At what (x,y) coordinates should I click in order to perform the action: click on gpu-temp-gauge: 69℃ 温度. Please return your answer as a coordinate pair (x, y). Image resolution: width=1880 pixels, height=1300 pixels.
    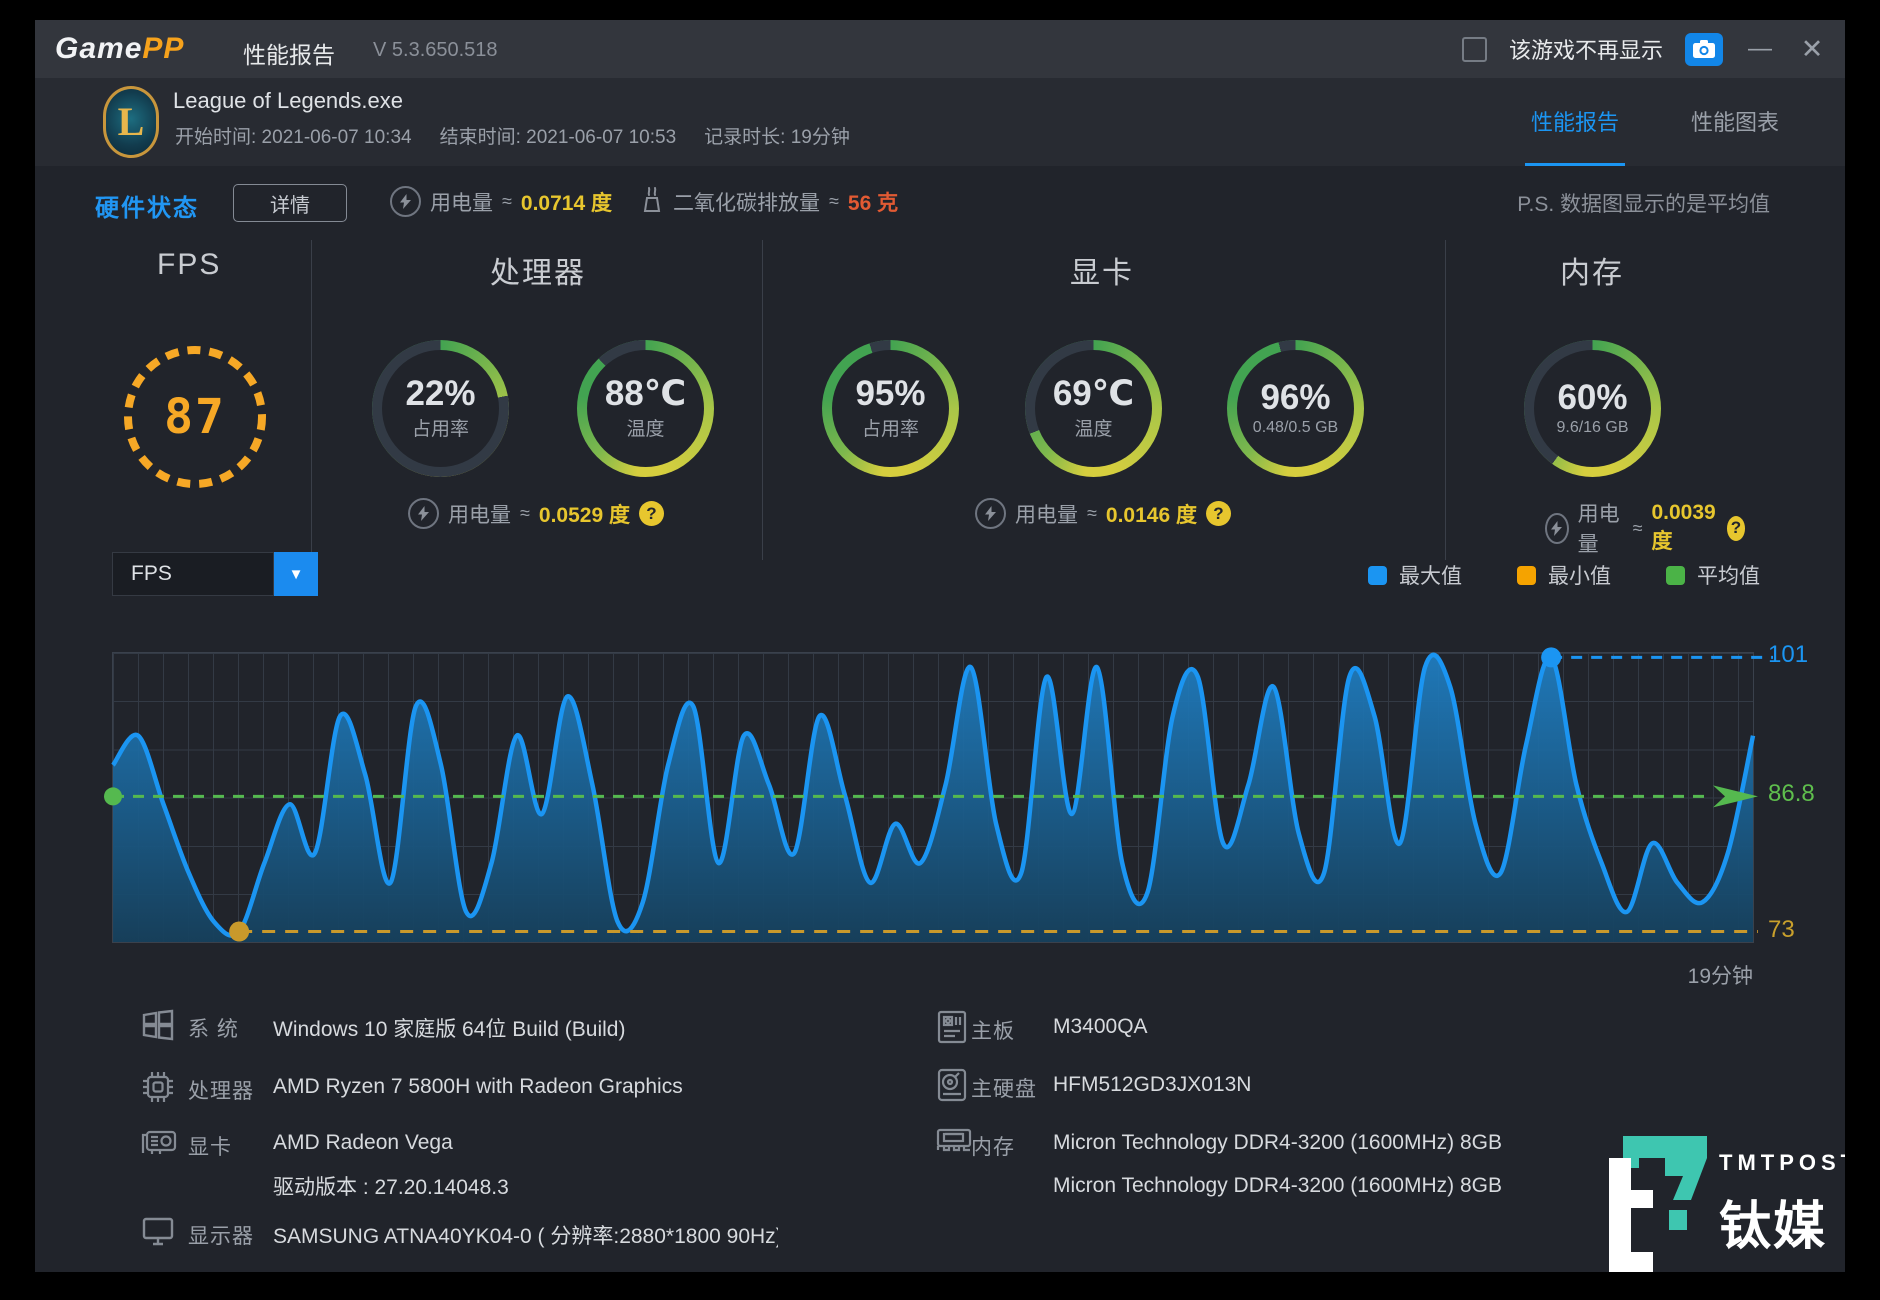
    Looking at the image, I should click on (1093, 408).